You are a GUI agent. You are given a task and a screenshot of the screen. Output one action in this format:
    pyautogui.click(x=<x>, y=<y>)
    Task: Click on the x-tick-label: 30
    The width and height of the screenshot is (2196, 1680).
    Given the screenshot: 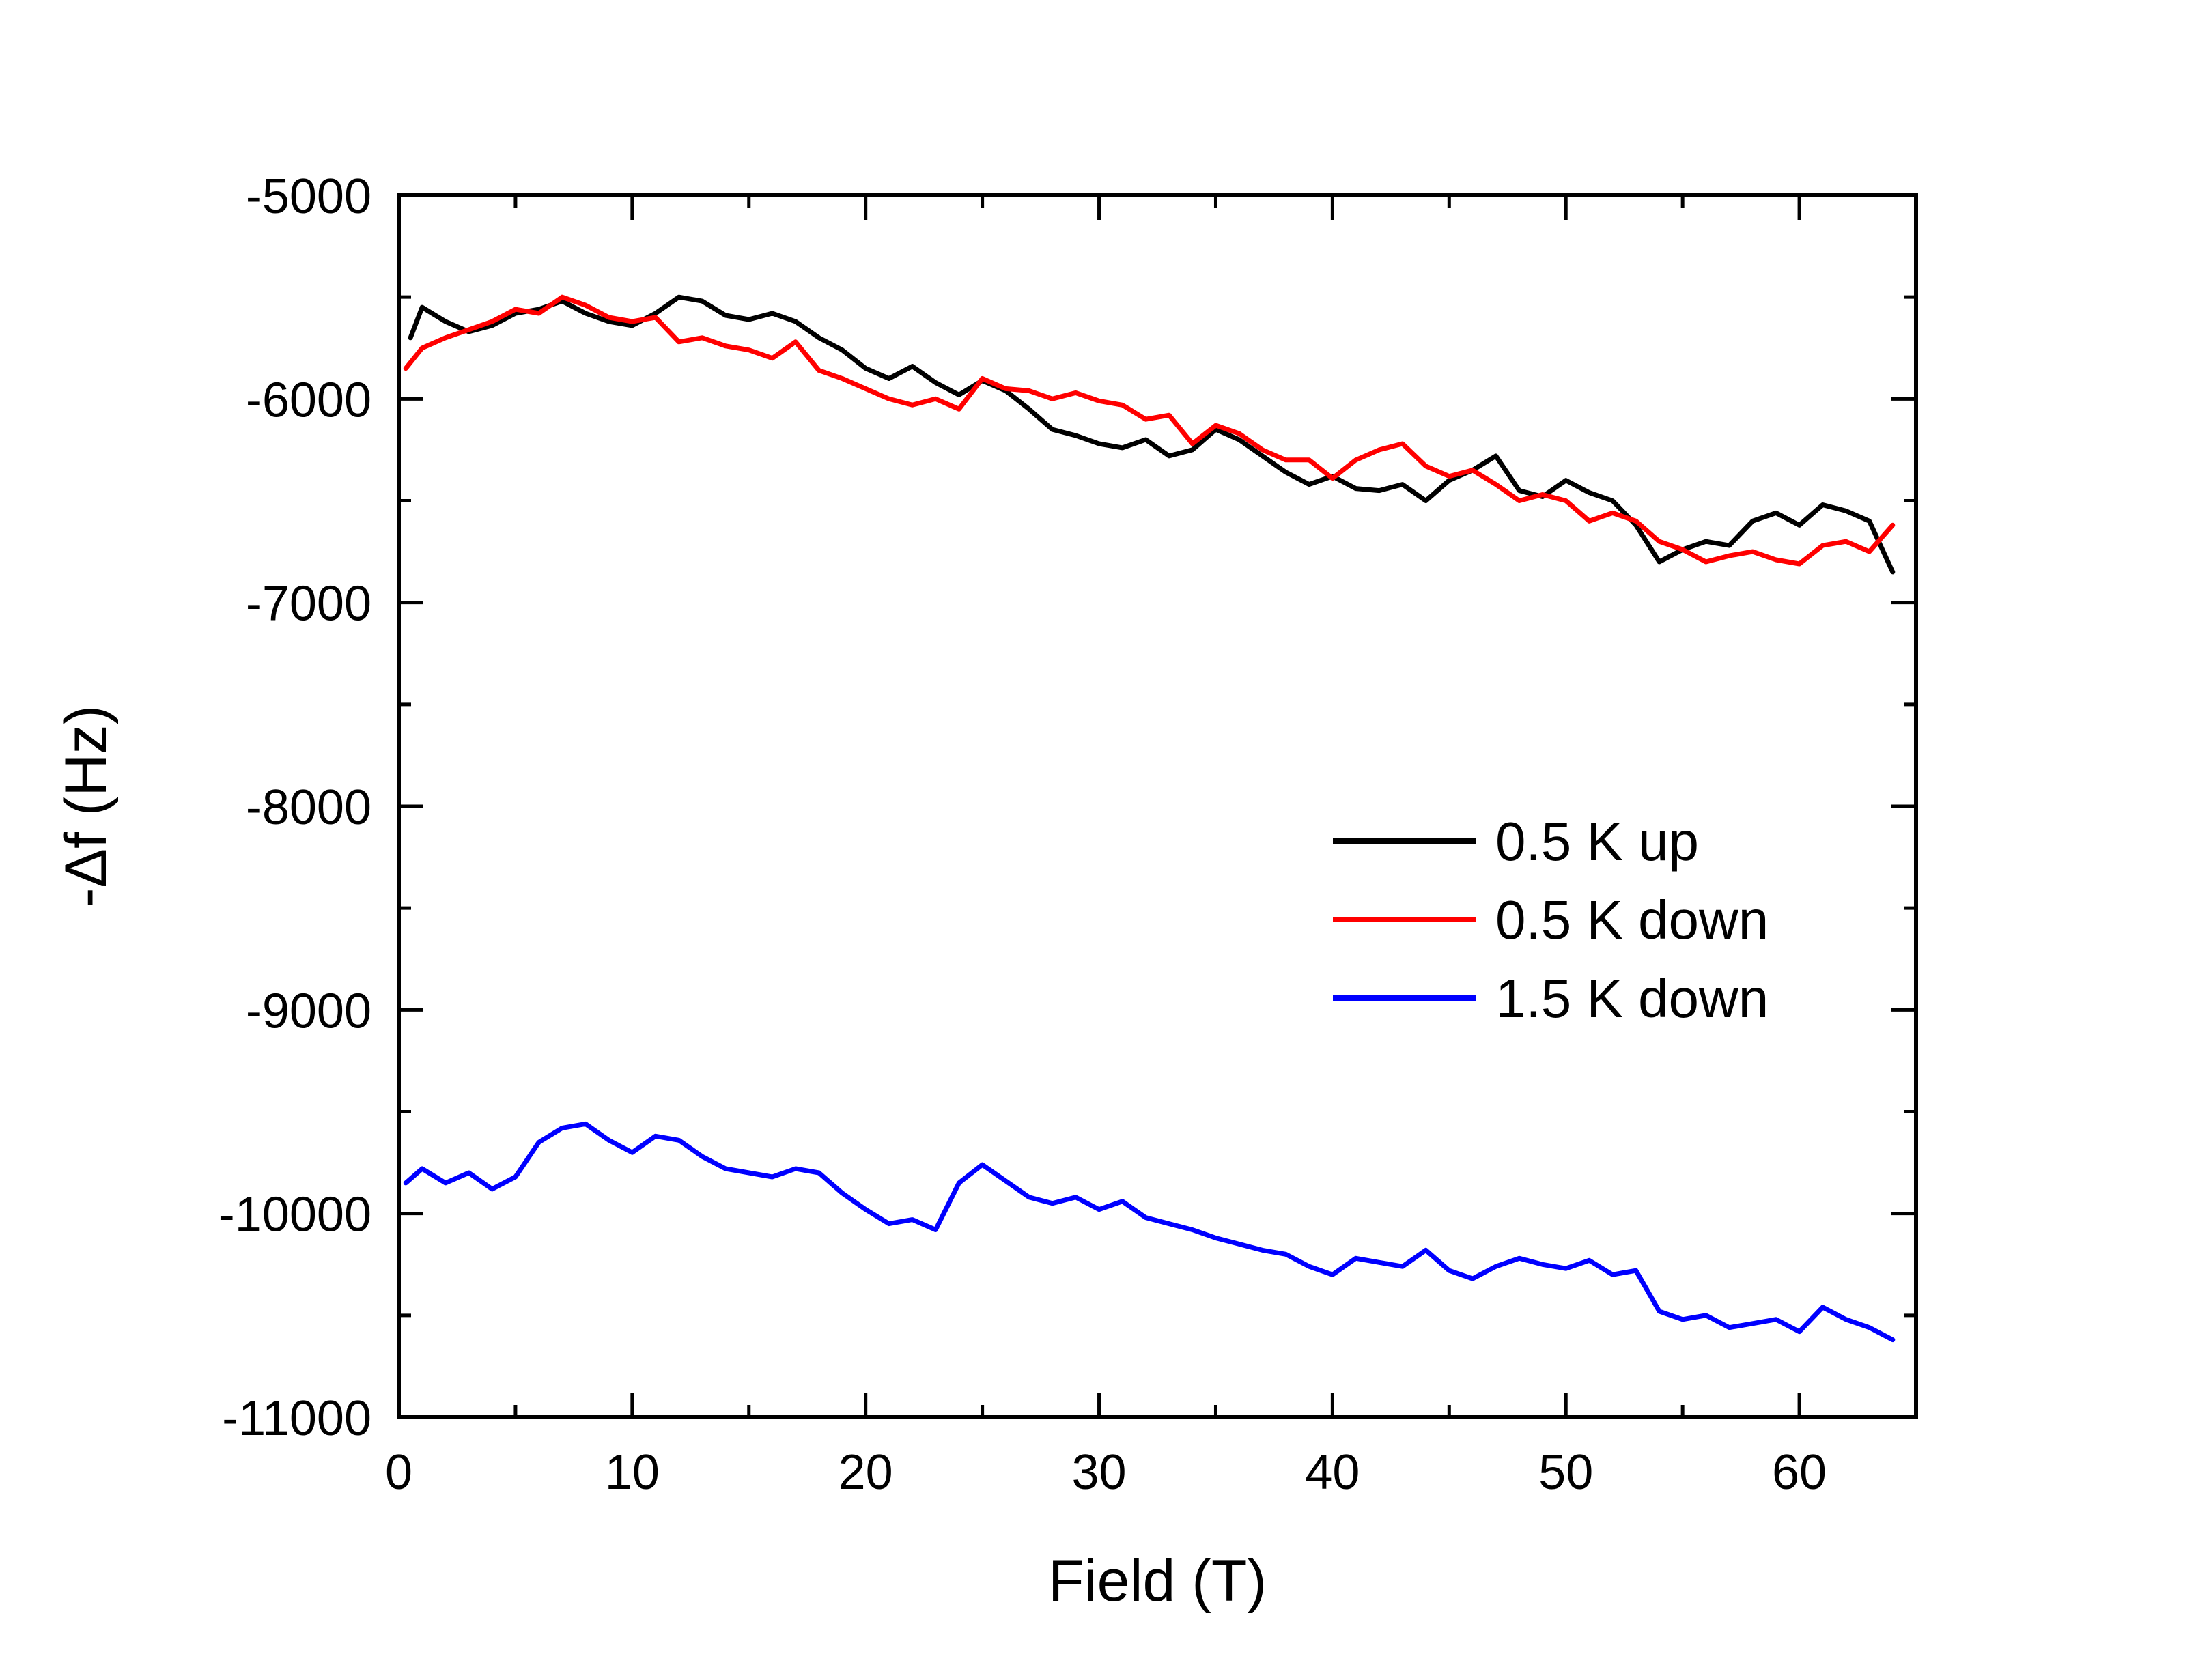 What is the action you would take?
    pyautogui.click(x=1098, y=1472)
    